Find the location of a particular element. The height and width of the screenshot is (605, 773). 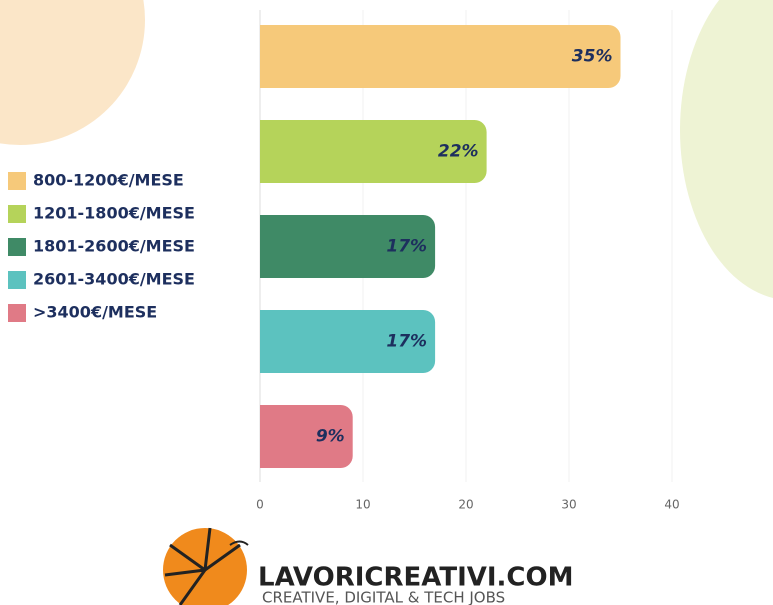

legend-label: >3400€/MESE is located at coordinates (95, 312).